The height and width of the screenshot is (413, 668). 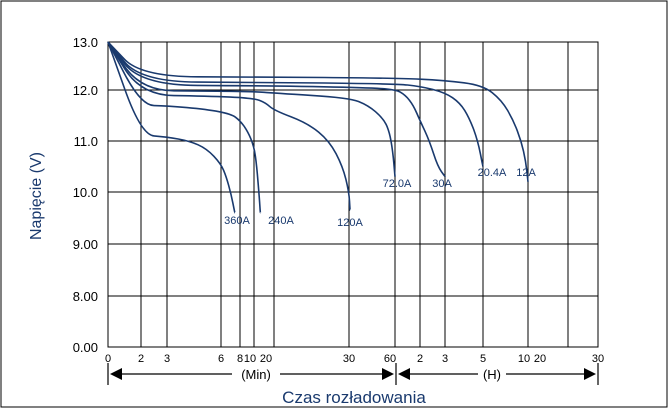 I want to click on curve-label: 72.0A, so click(x=397, y=184).